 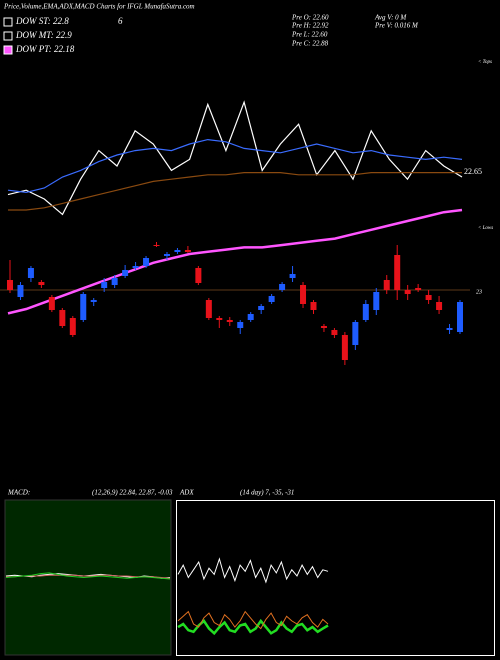 What do you see at coordinates (485, 228) in the screenshot?
I see `lows-label: < Lows` at bounding box center [485, 228].